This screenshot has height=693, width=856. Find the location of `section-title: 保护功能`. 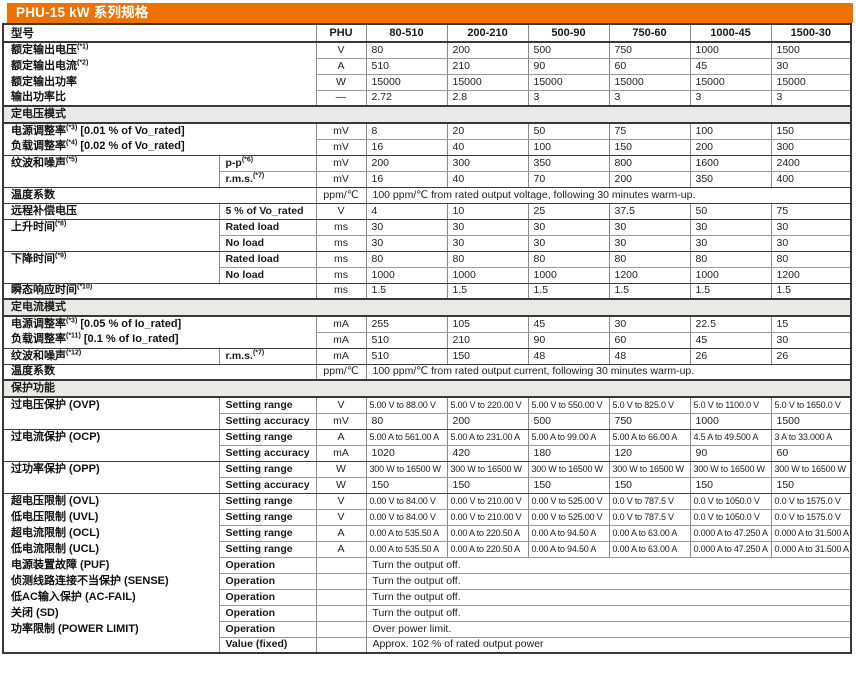

section-title: 保护功能 is located at coordinates (427, 388).